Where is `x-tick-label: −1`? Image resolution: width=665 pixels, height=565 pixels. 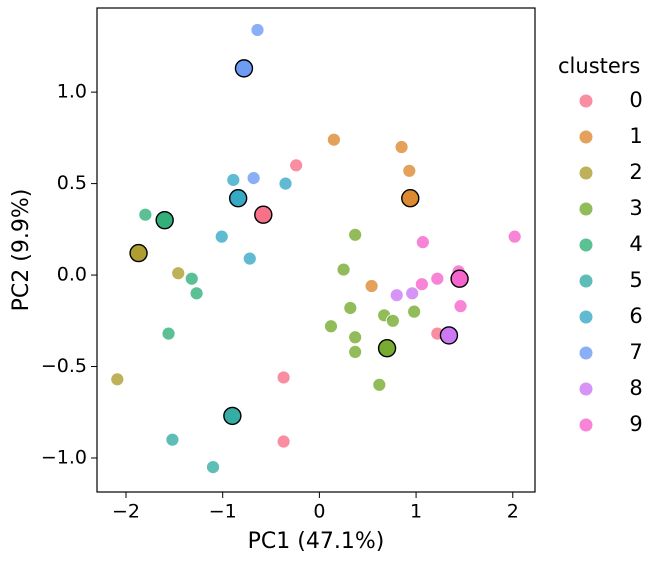 x-tick-label: −1 is located at coordinates (223, 512).